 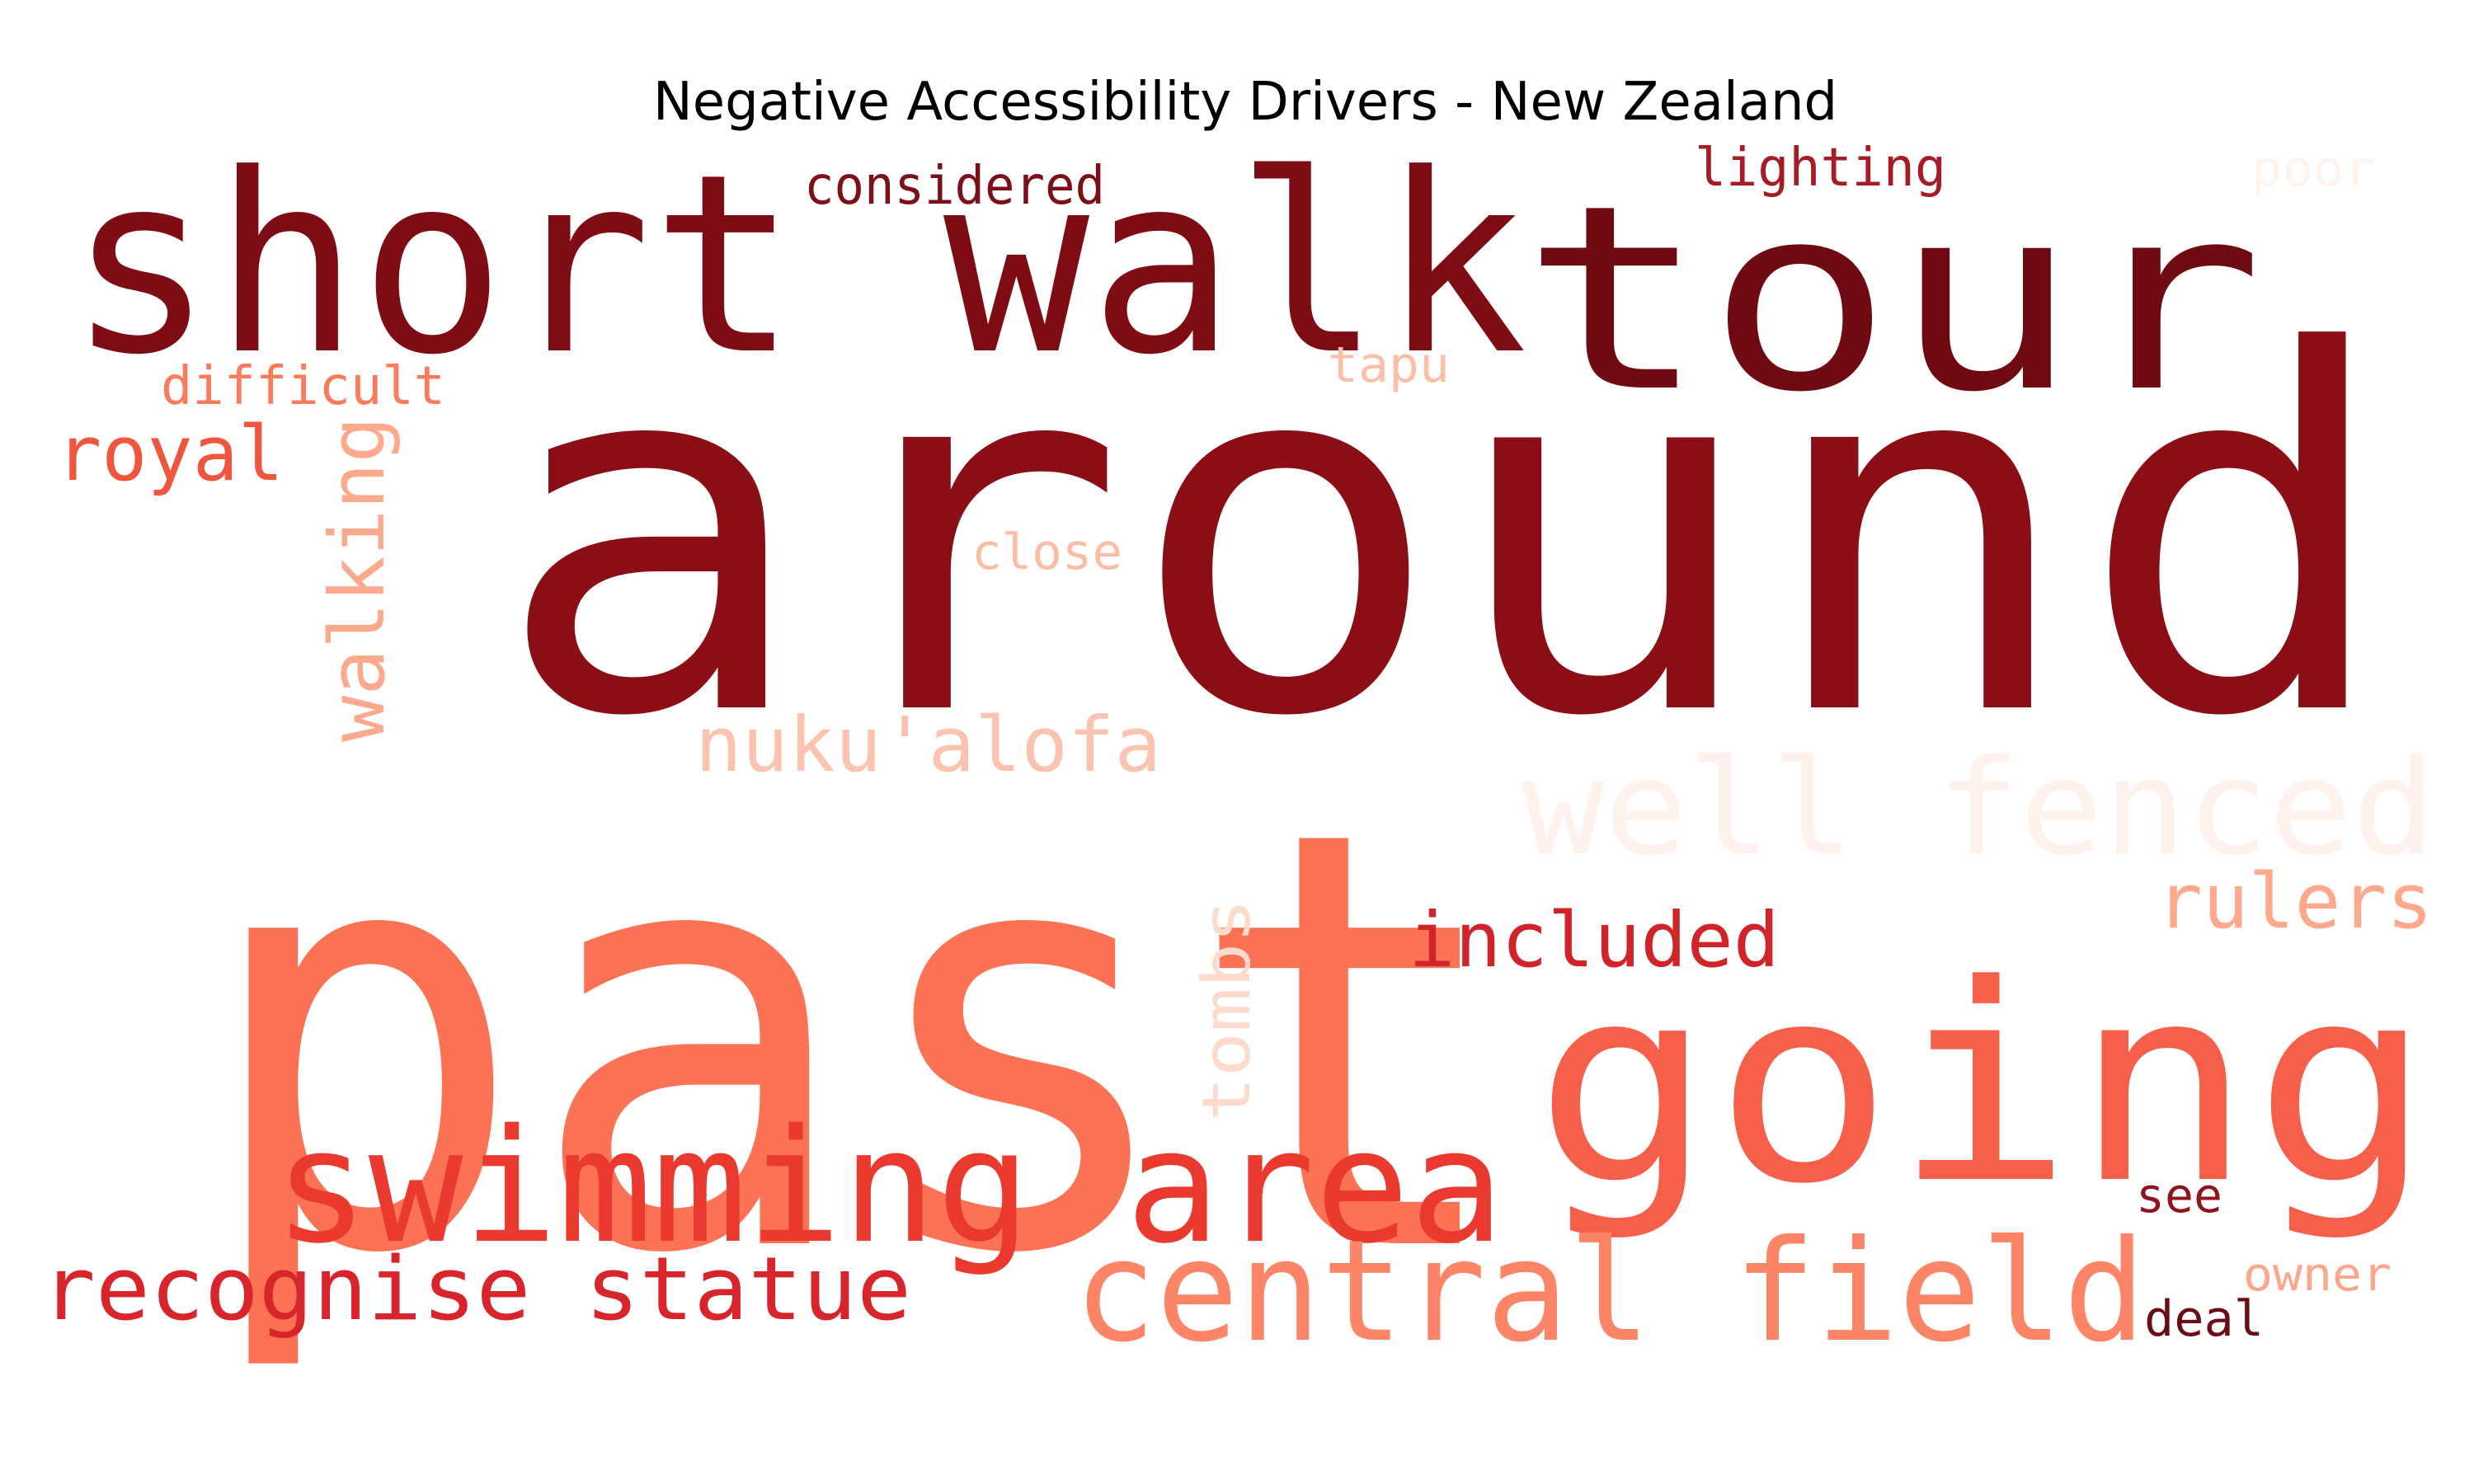 What do you see at coordinates (797, 265) in the screenshot?
I see `word-short-walk: short walk` at bounding box center [797, 265].